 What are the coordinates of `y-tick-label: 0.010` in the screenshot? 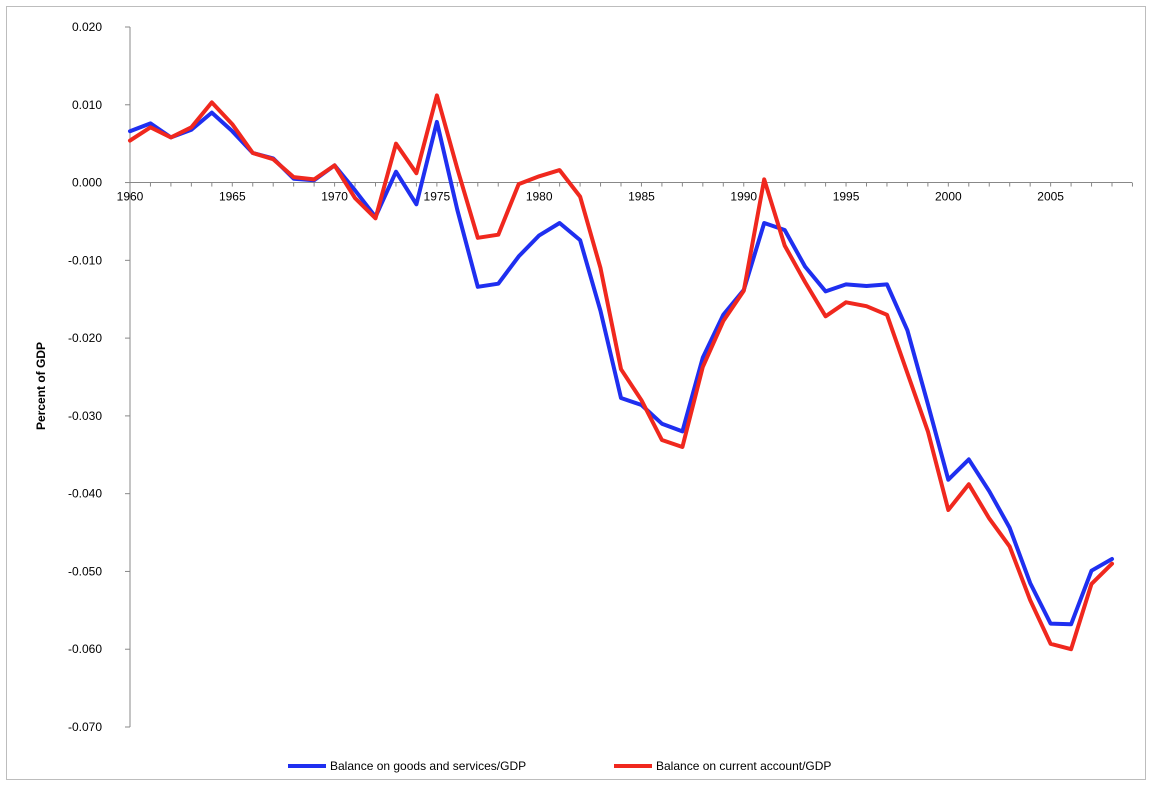 It's located at (87, 105).